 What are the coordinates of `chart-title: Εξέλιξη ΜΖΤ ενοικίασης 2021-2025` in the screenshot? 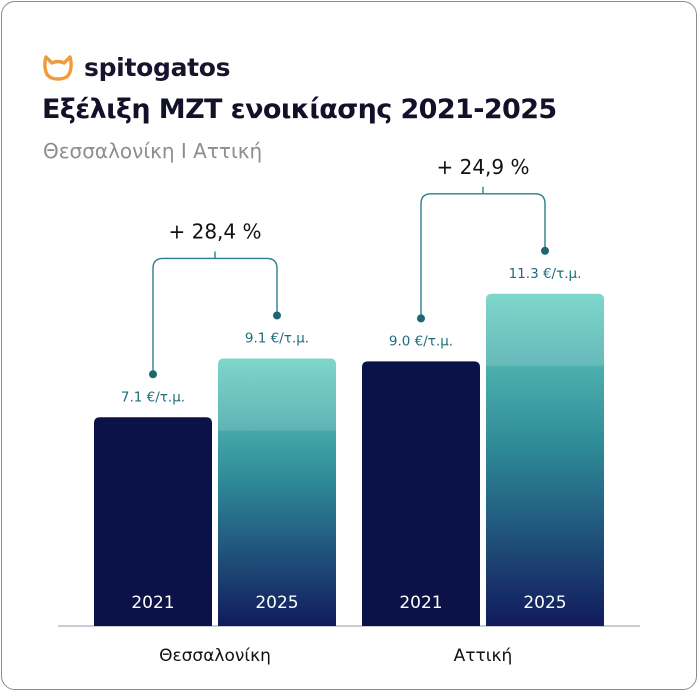 It's located at (299, 109).